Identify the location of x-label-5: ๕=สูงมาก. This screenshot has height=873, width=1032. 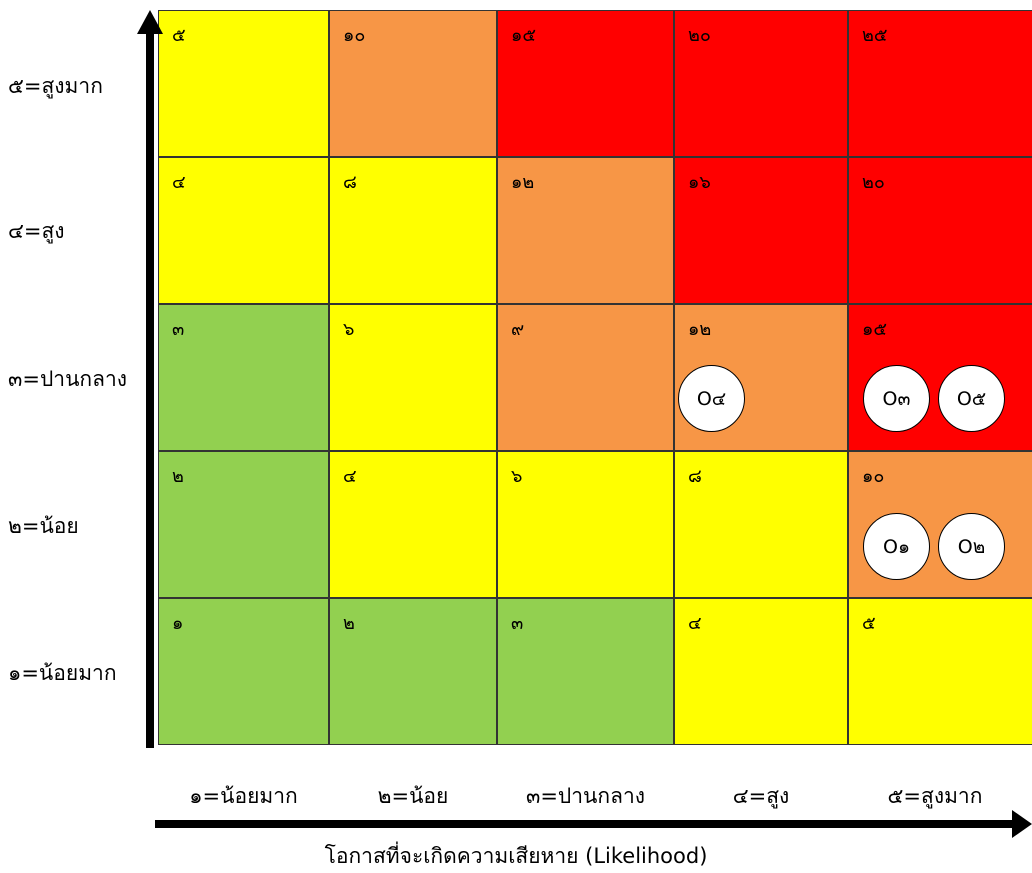
(935, 796).